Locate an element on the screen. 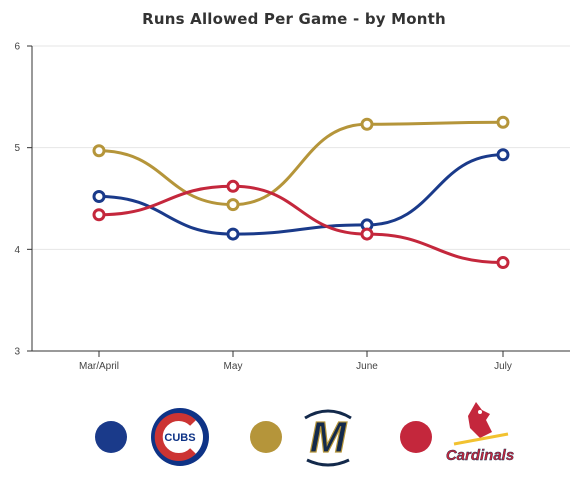 The height and width of the screenshot is (500, 588). brewers-logo-text: M is located at coordinates (329, 437).